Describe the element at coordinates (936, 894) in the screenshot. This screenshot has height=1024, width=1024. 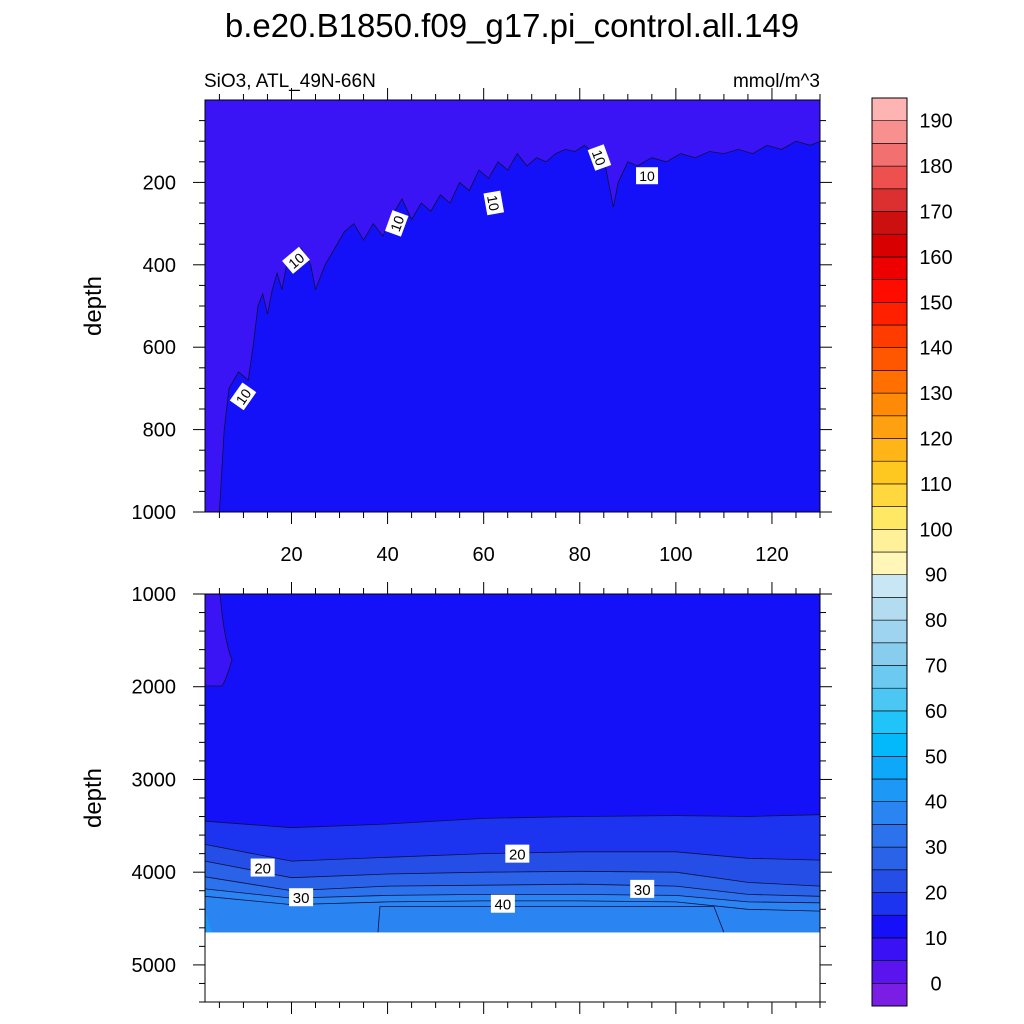
I see `colorbar-tick-label: 20` at that location.